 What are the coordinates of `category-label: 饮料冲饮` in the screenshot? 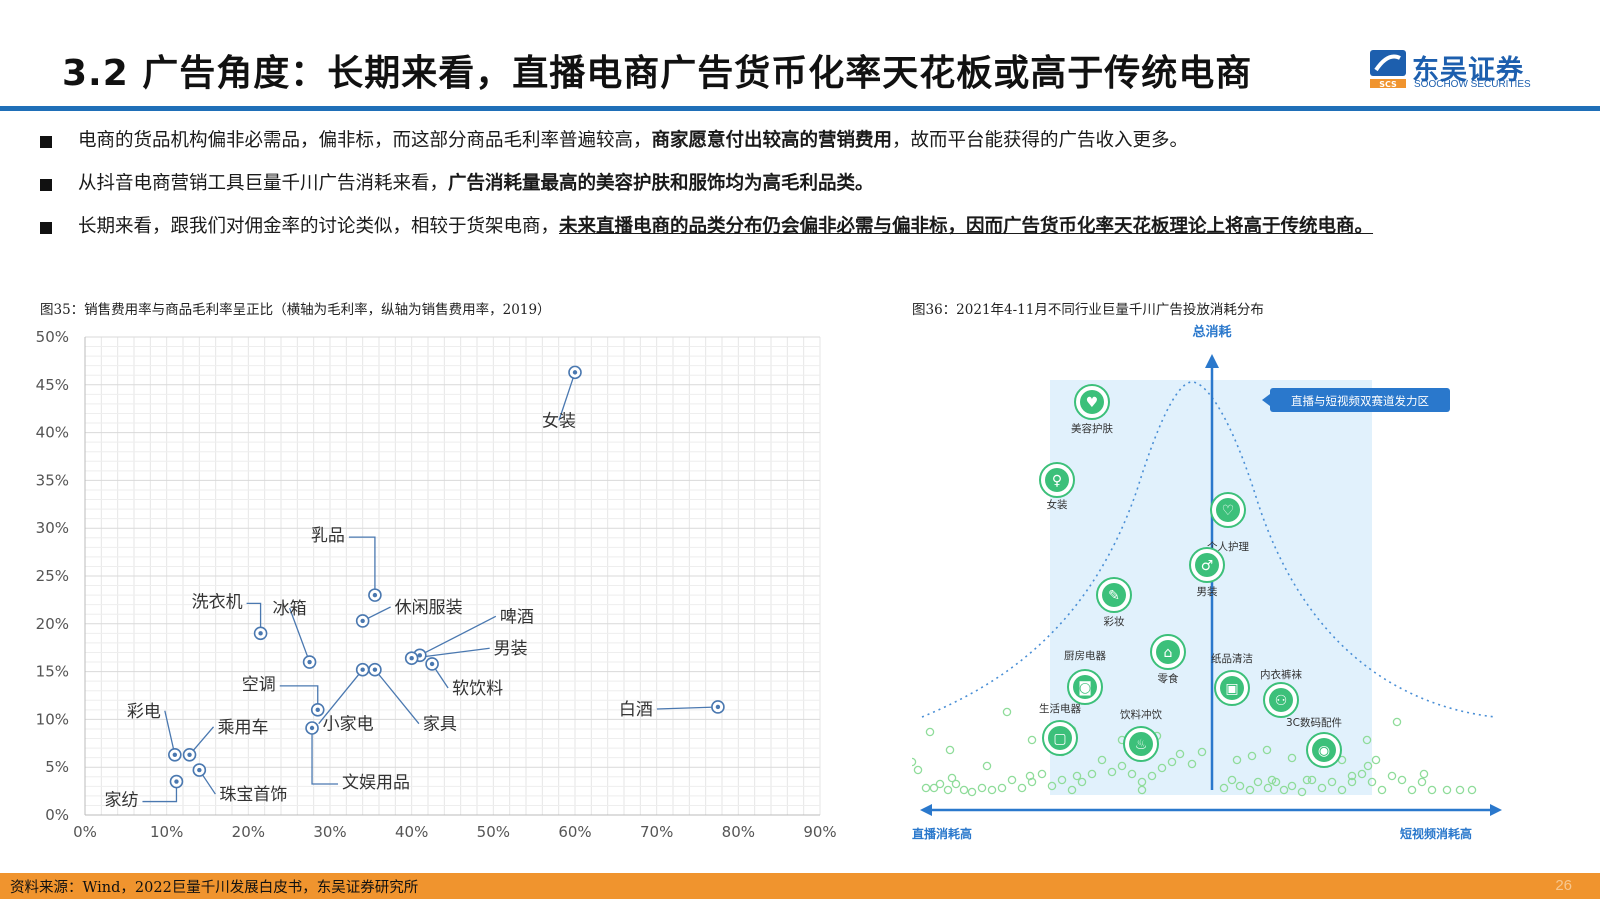 It's located at (1141, 714).